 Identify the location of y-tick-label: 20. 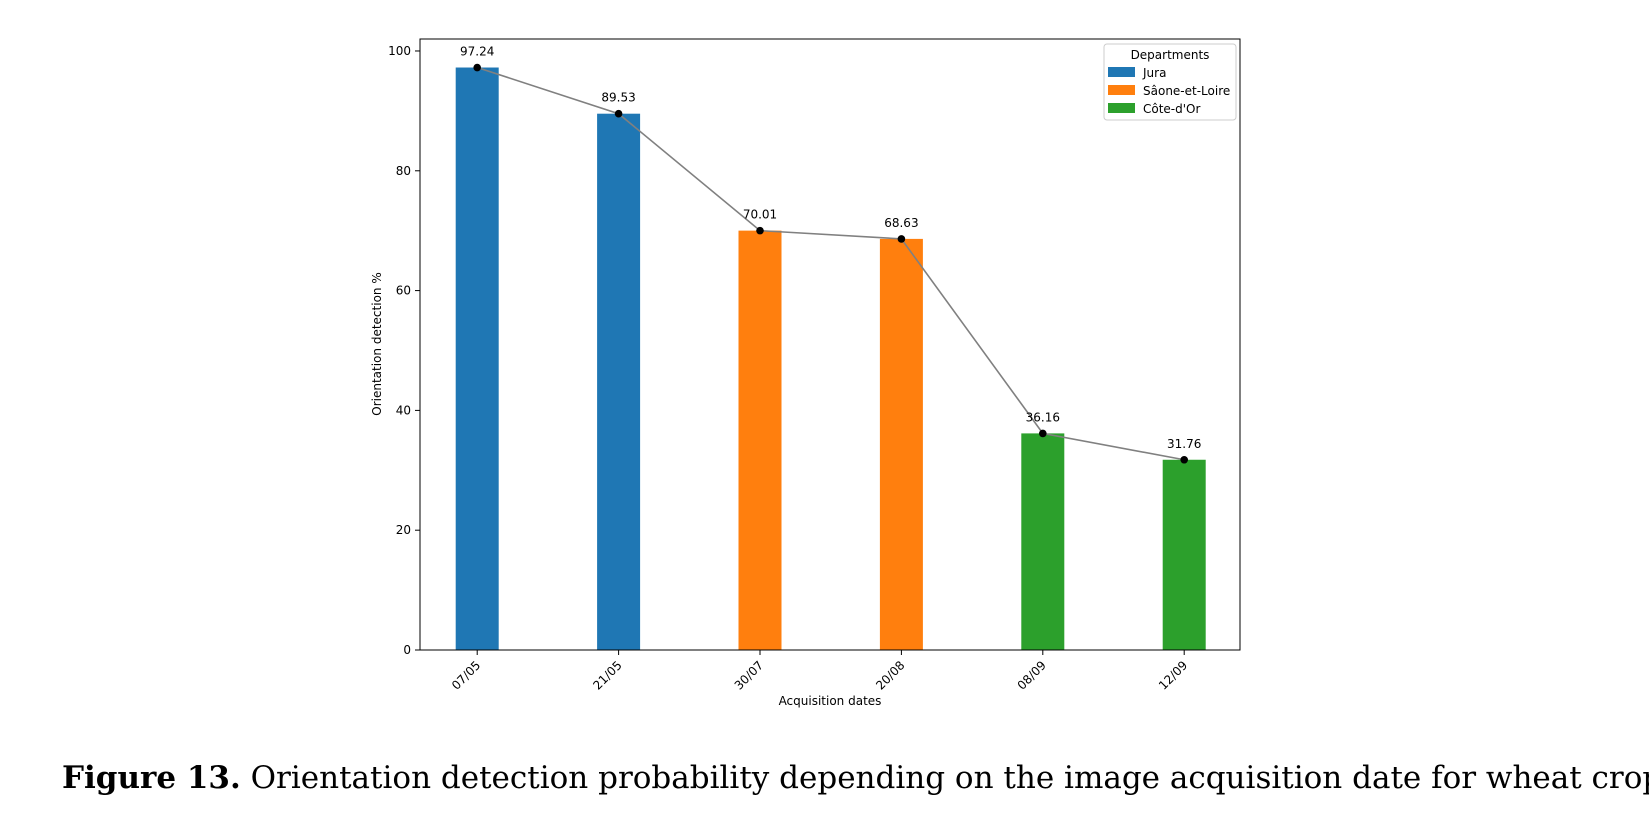
(403, 530).